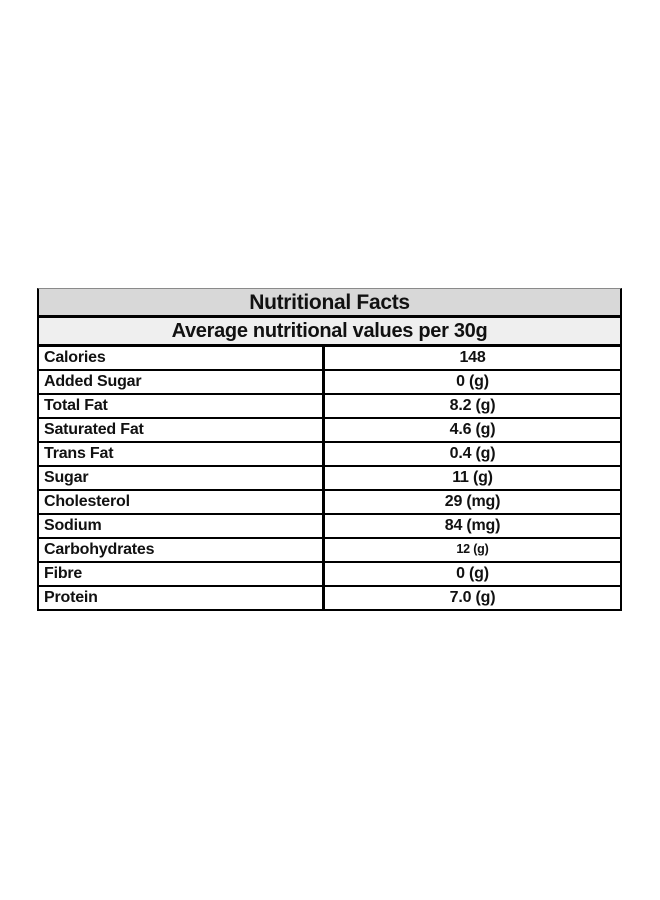 This screenshot has width=660, height=900. I want to click on nutrient-label: Fibre, so click(63, 573).